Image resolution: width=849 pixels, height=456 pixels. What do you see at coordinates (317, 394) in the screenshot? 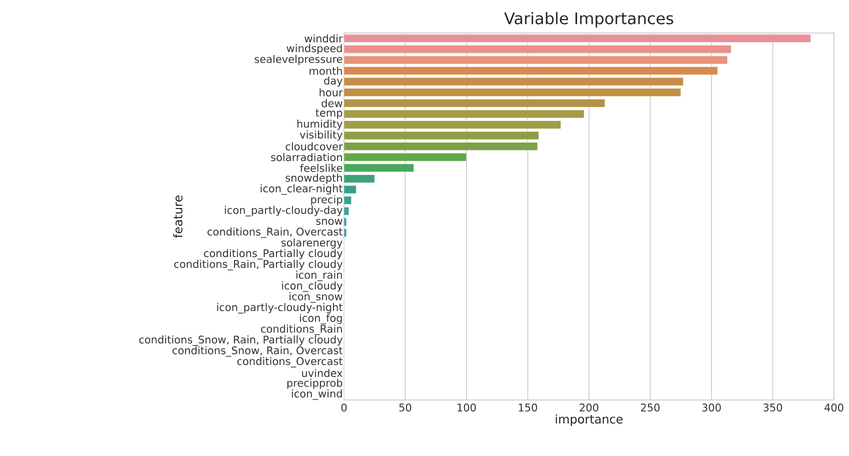
I see `y-tick-label: icon_wind` at bounding box center [317, 394].